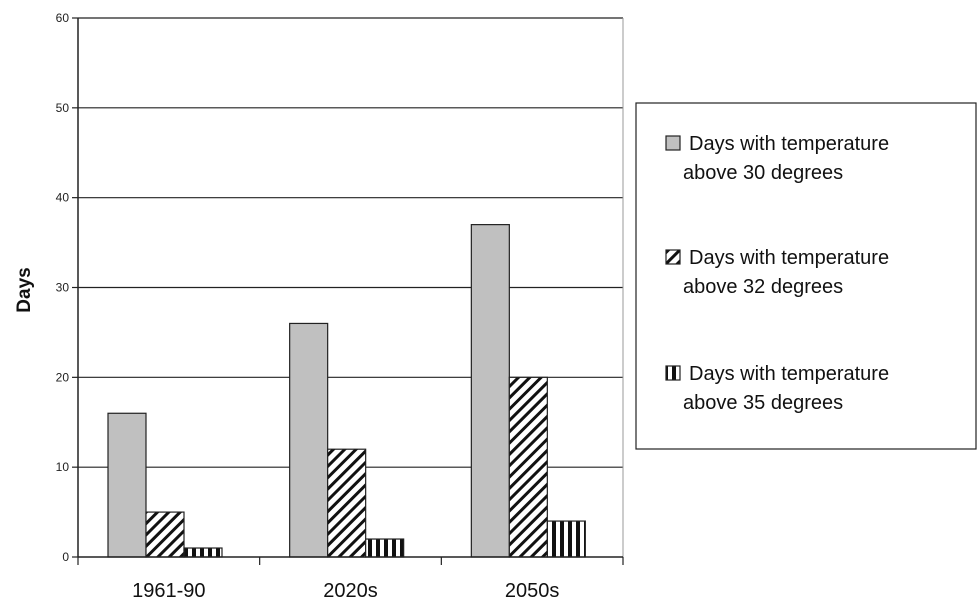  I want to click on legend-label: above 35 degrees, so click(763, 403).